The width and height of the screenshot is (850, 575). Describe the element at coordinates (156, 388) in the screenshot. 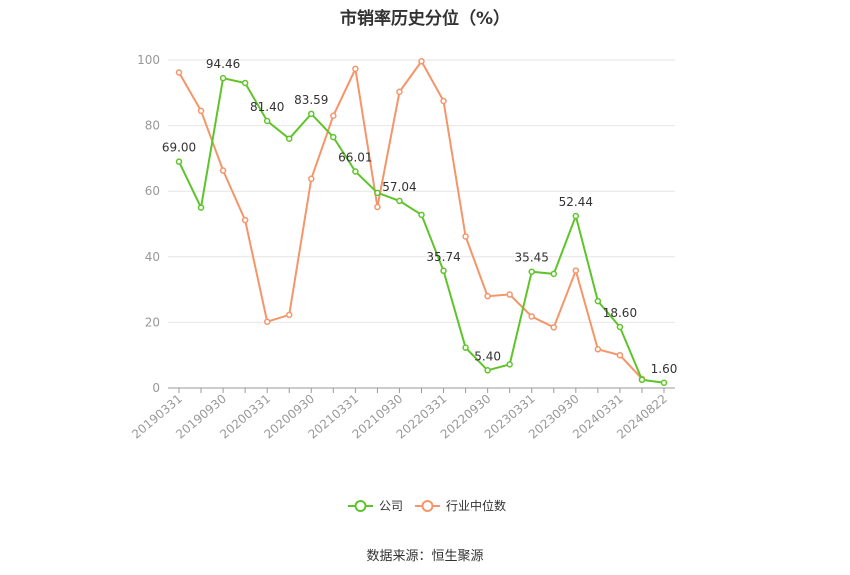

I see `y-tick-label: 0` at that location.